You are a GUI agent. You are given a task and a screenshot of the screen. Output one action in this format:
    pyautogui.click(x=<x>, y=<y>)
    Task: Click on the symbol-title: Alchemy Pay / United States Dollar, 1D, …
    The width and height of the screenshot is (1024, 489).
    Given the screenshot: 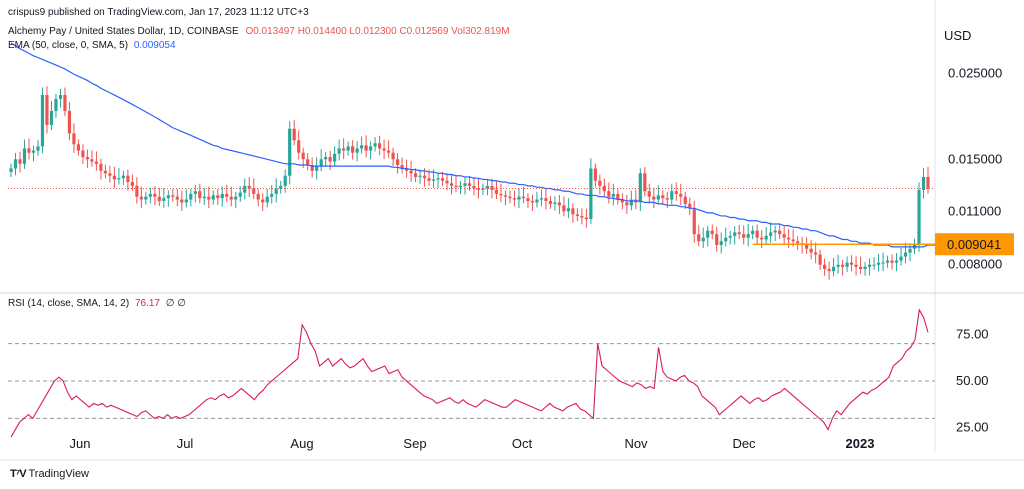 What is the action you would take?
    pyautogui.click(x=123, y=31)
    